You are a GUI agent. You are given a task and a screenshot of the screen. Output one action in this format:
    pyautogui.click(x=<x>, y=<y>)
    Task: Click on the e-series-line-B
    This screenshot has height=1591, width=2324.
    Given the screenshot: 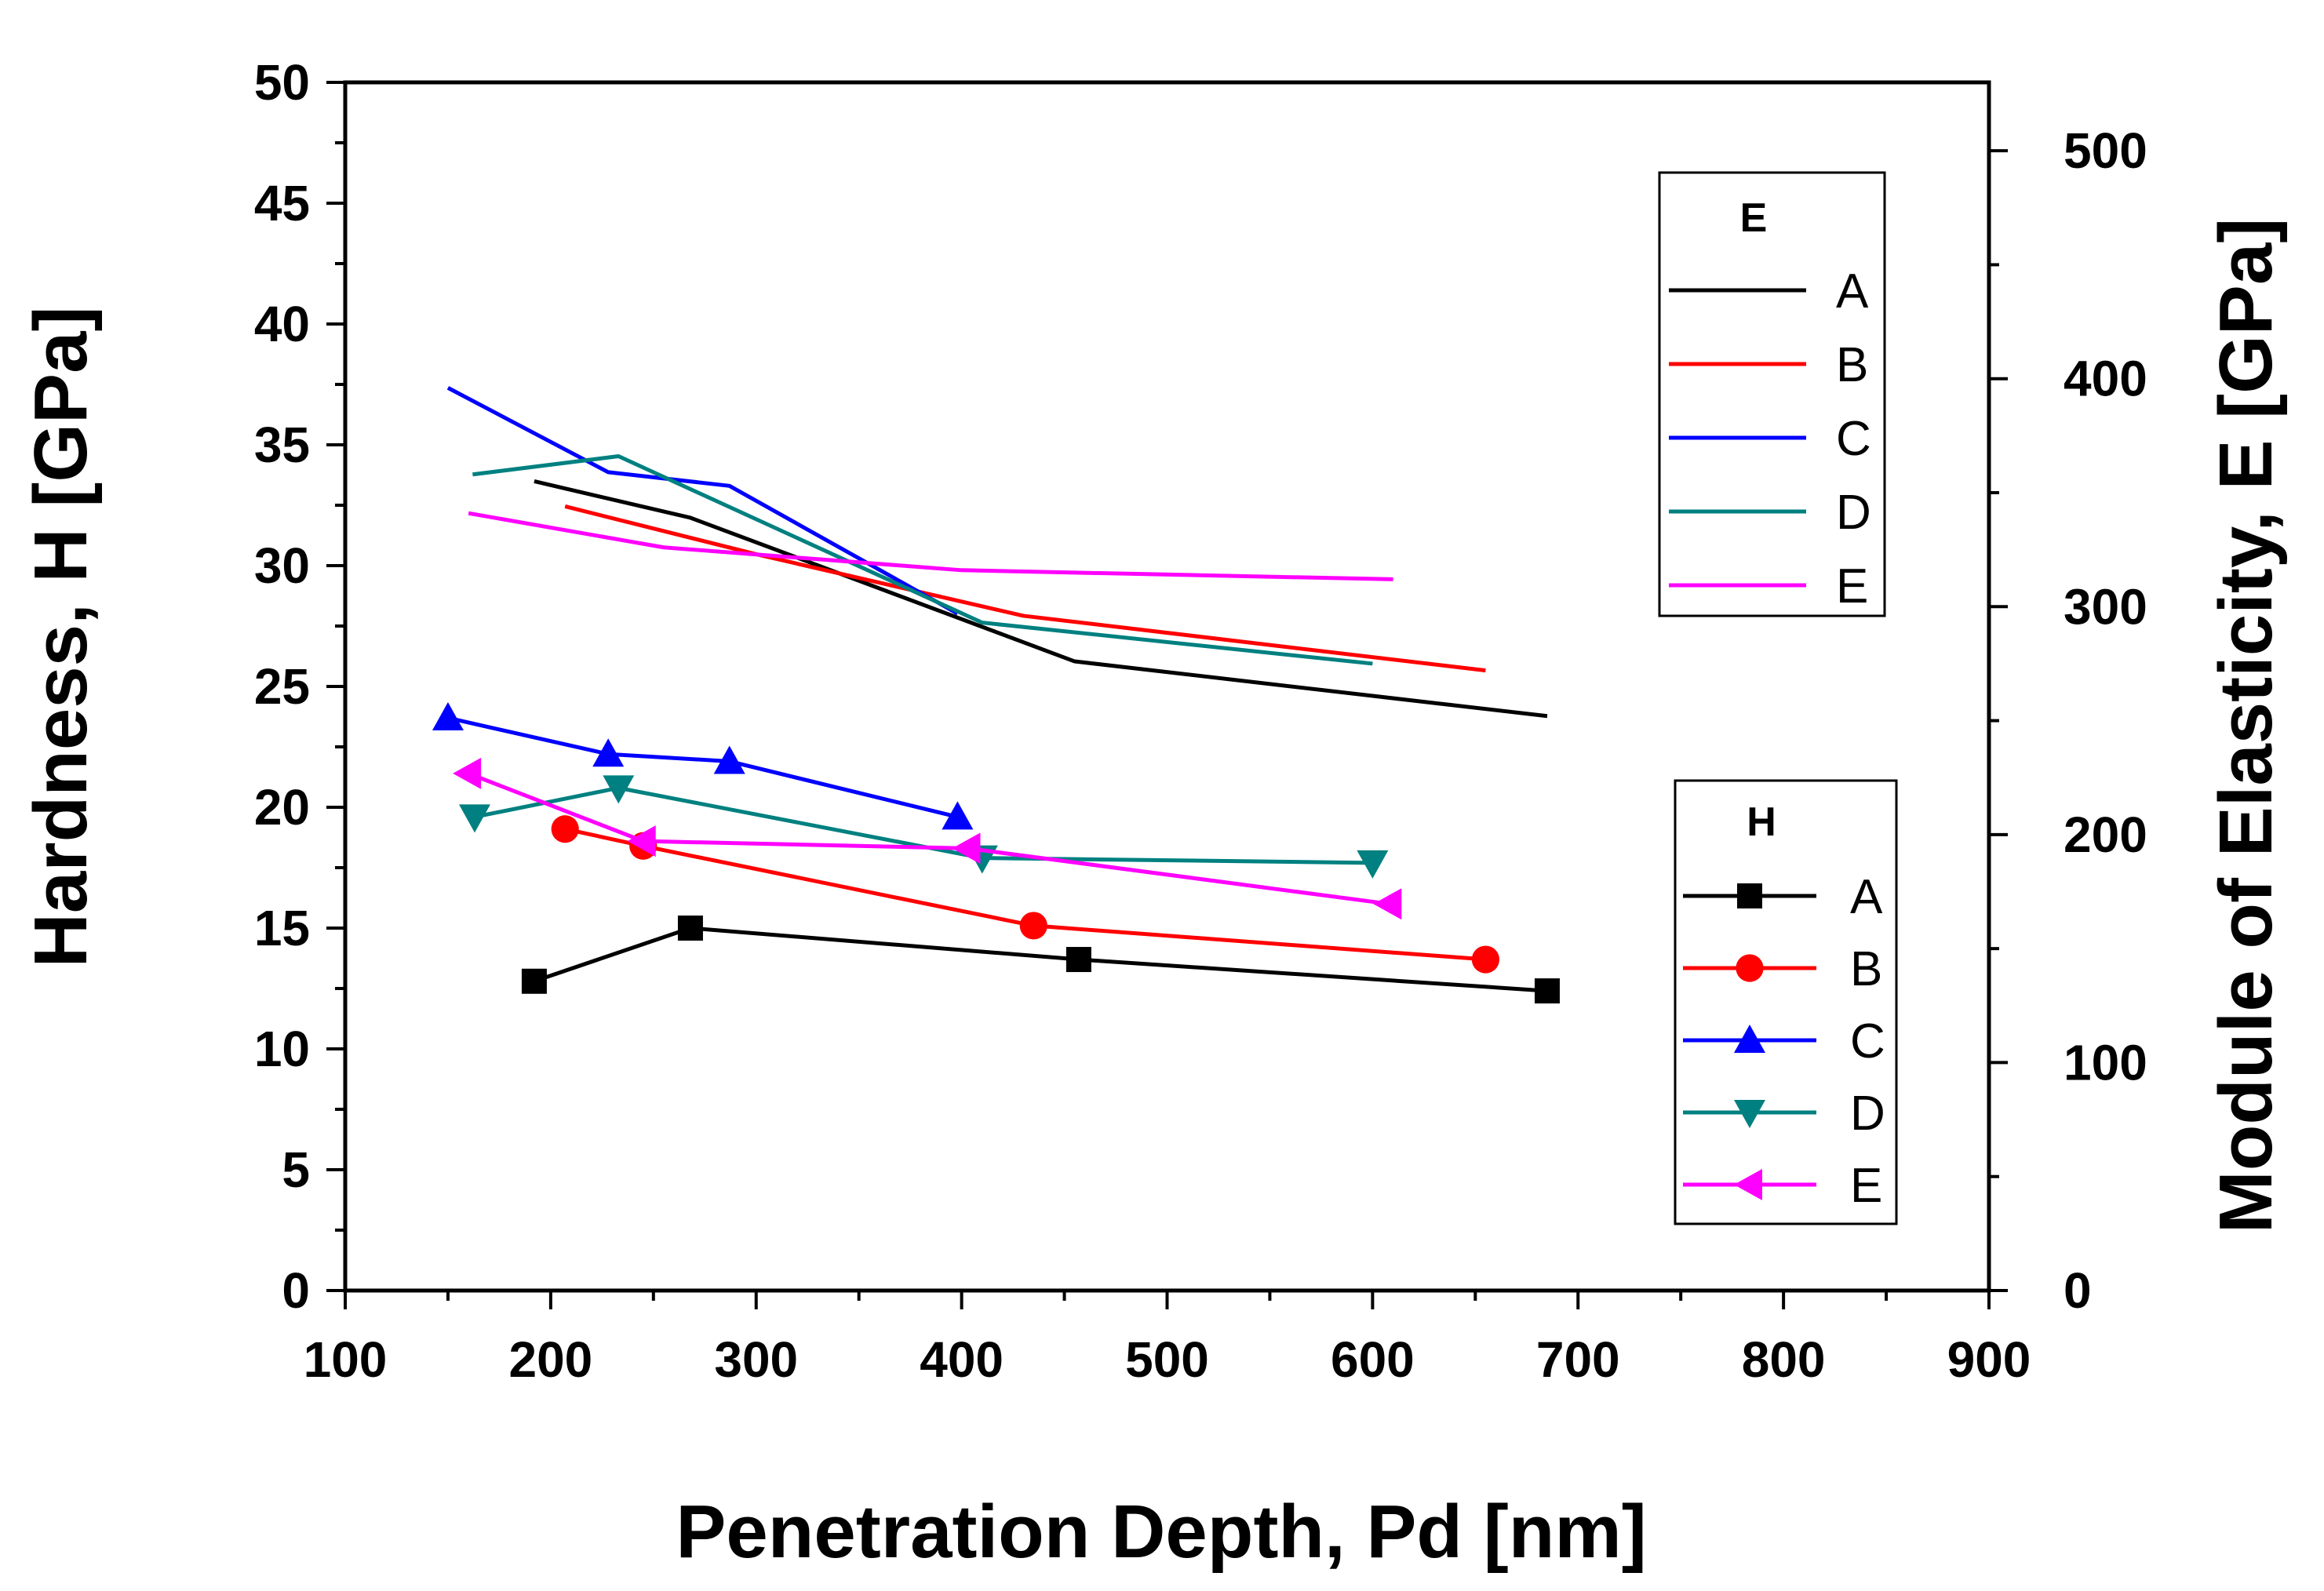 What is the action you would take?
    pyautogui.click(x=1025, y=588)
    